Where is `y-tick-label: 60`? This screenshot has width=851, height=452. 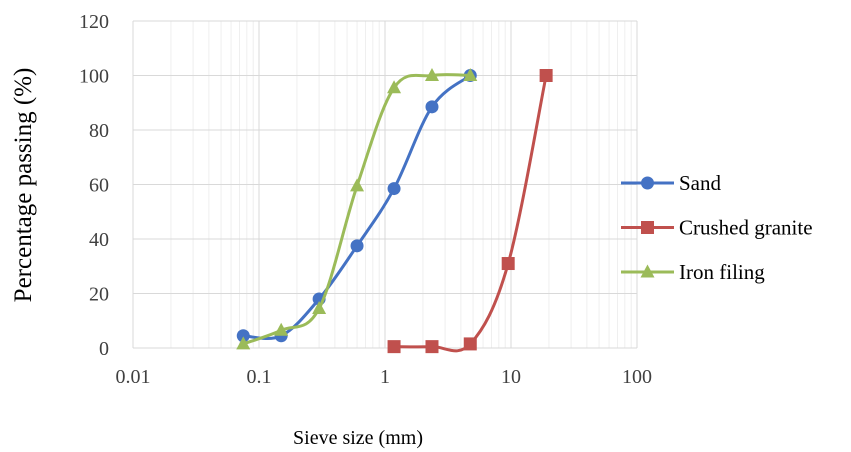
y-tick-label: 60 is located at coordinates (99, 186).